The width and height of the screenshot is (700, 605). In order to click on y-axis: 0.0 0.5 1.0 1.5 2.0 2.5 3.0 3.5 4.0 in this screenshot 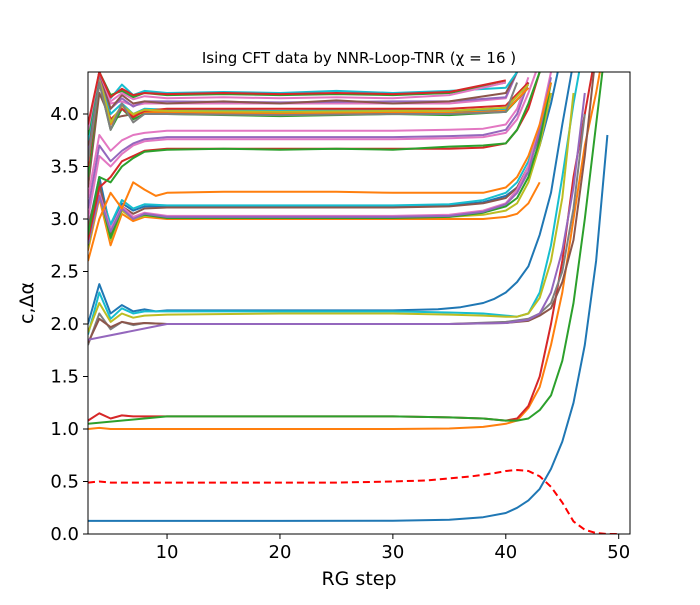, I will do `click(69, 324)`.